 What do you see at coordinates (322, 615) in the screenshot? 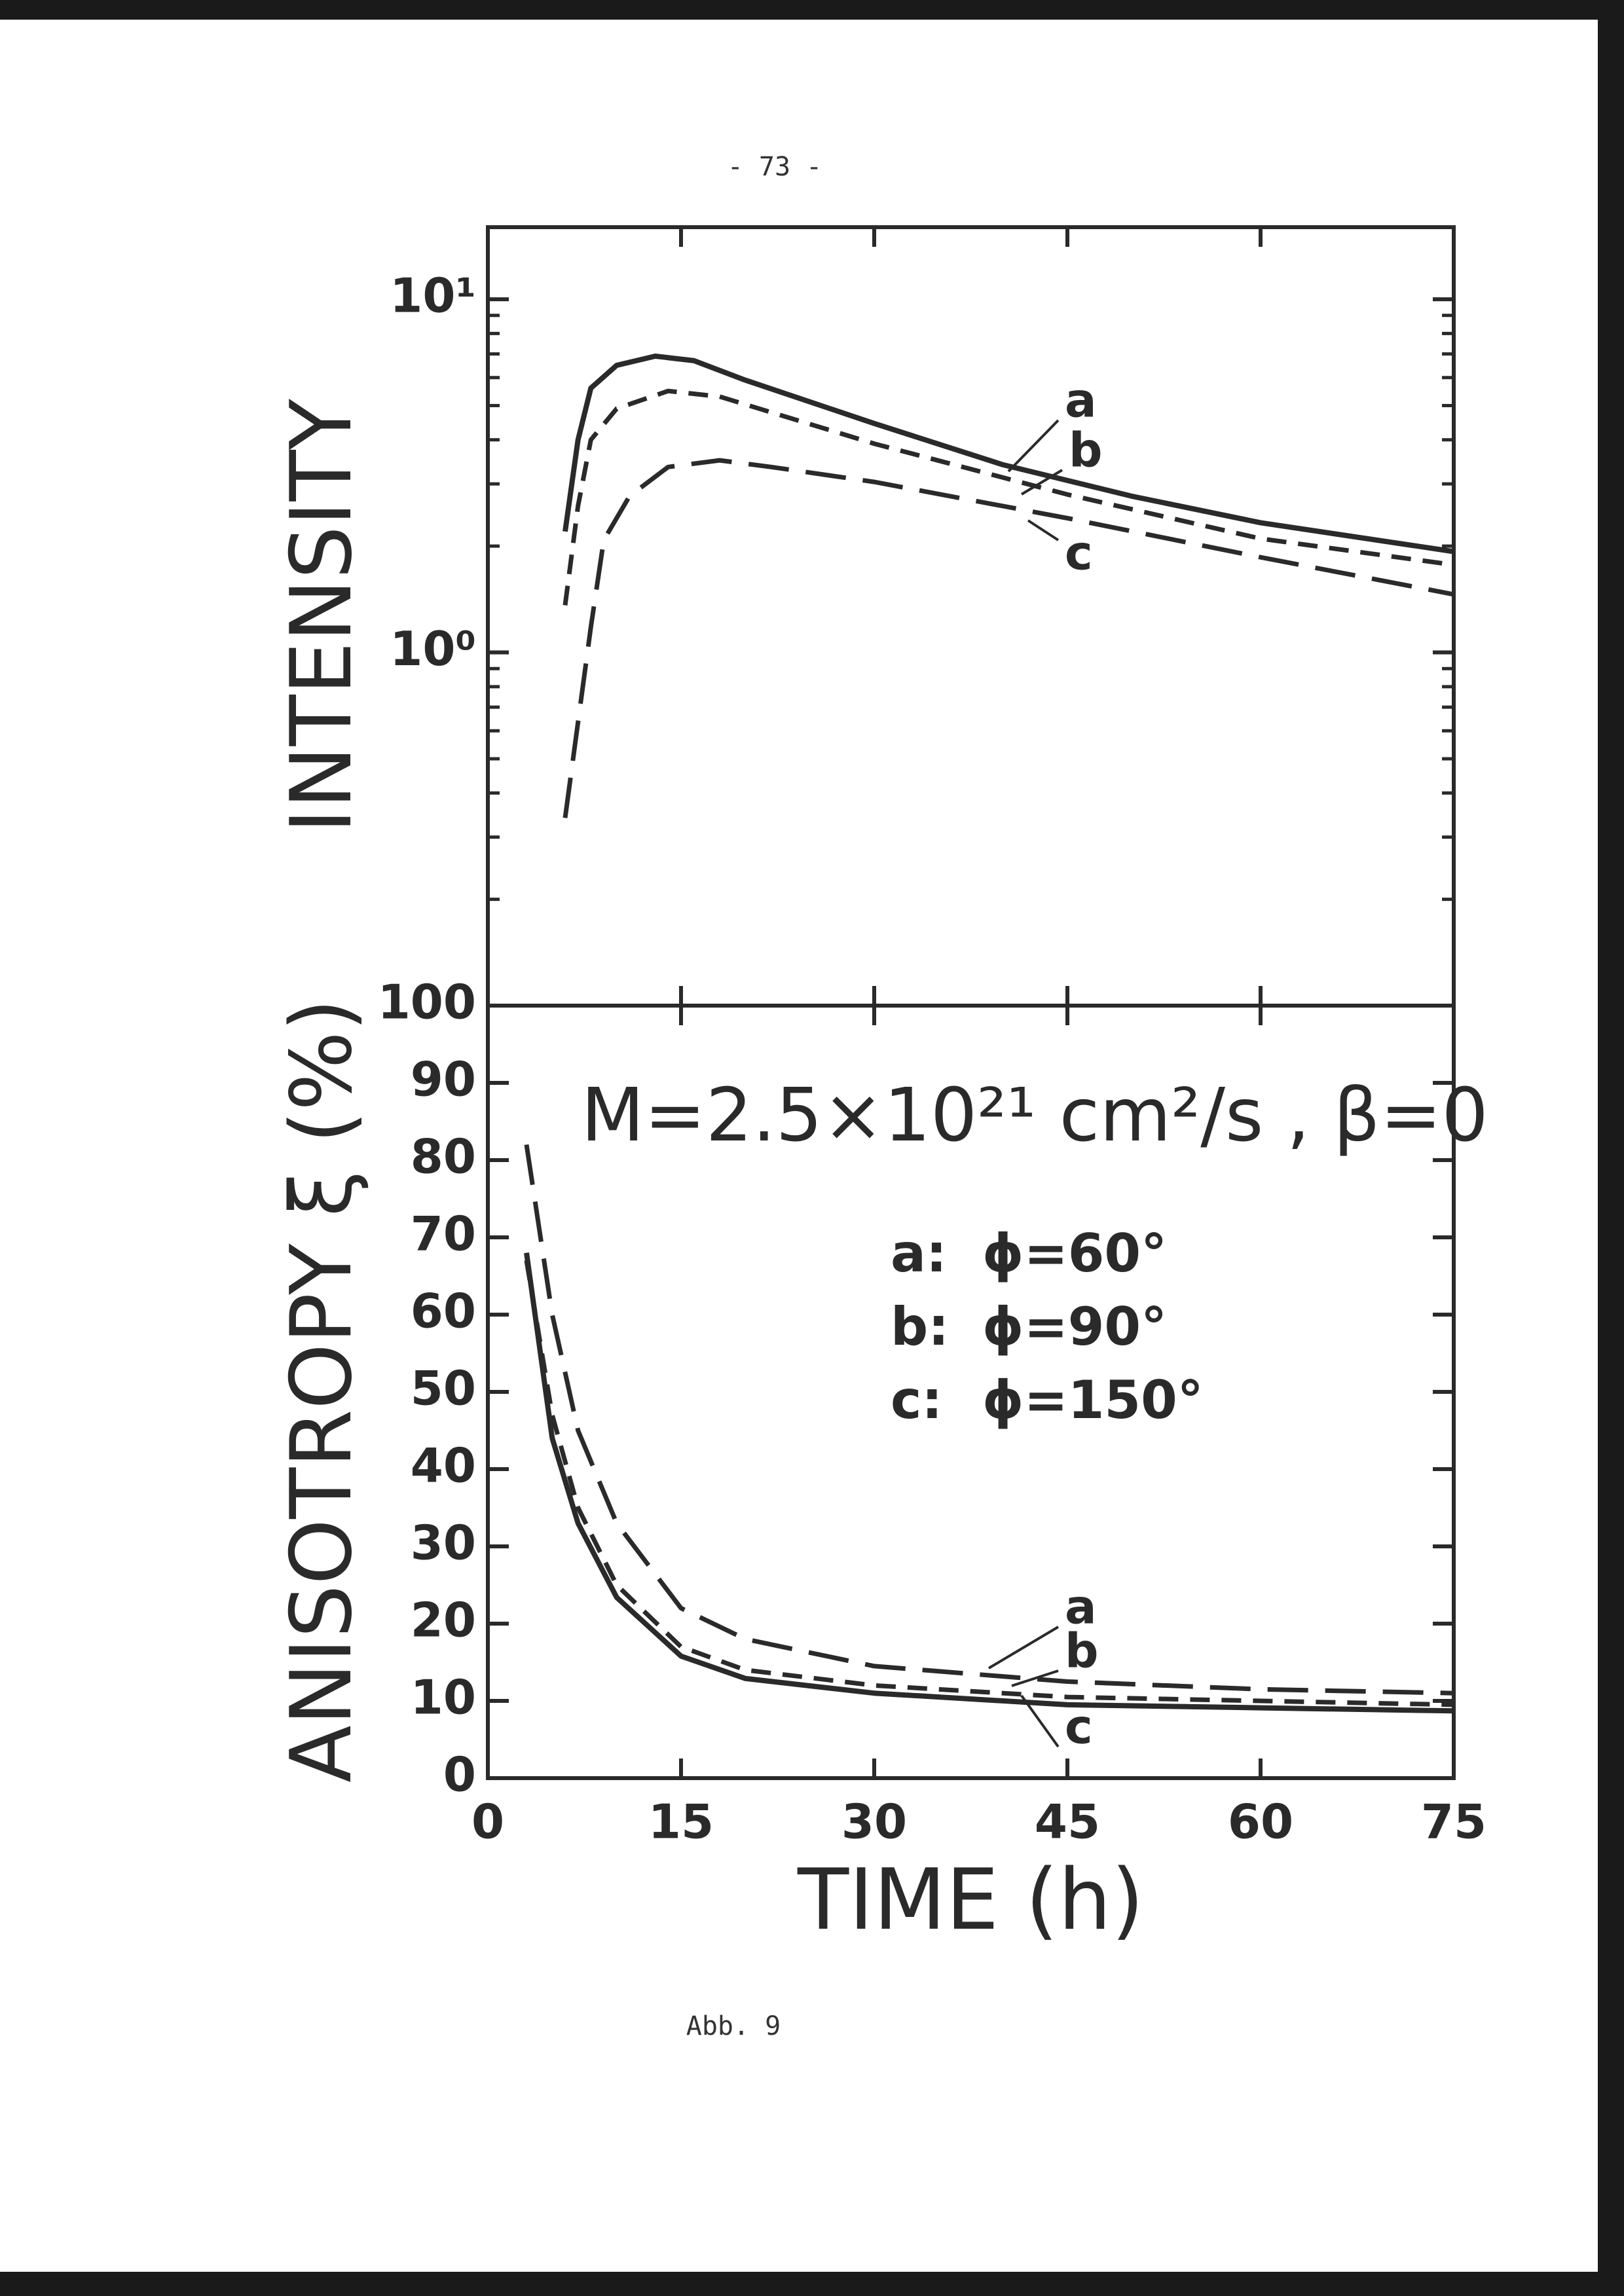
I see `y-axis-title: INTENSITY` at bounding box center [322, 615].